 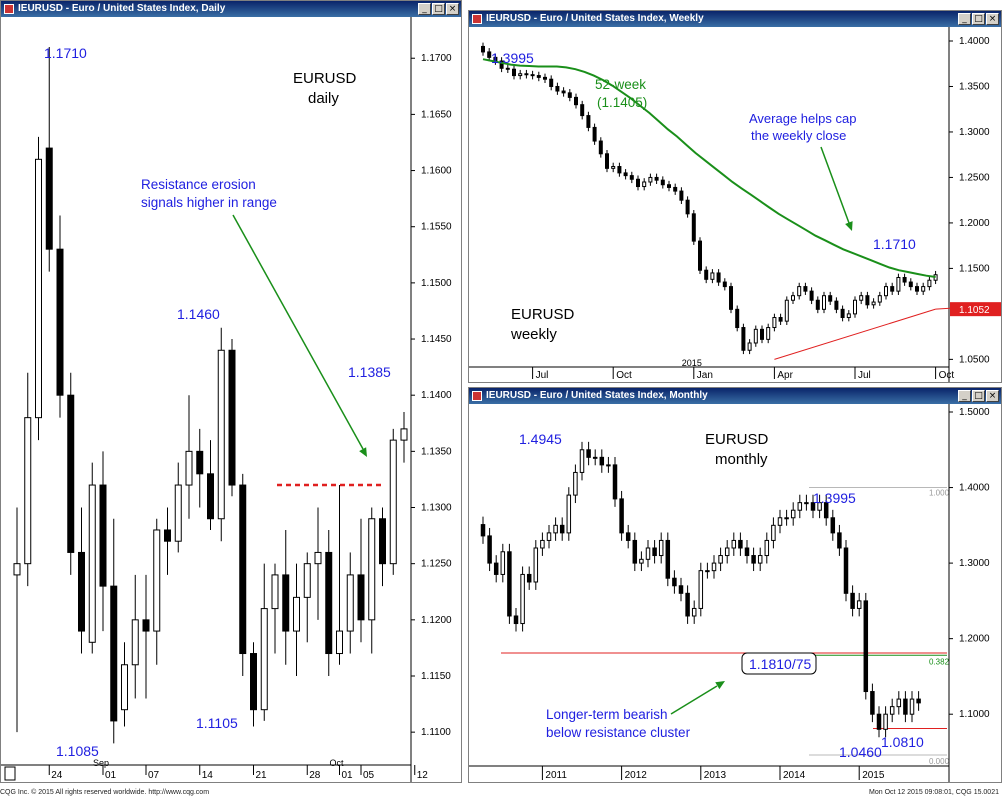 I want to click on daily-y-tick-label: 1.1250, so click(x=436, y=564).